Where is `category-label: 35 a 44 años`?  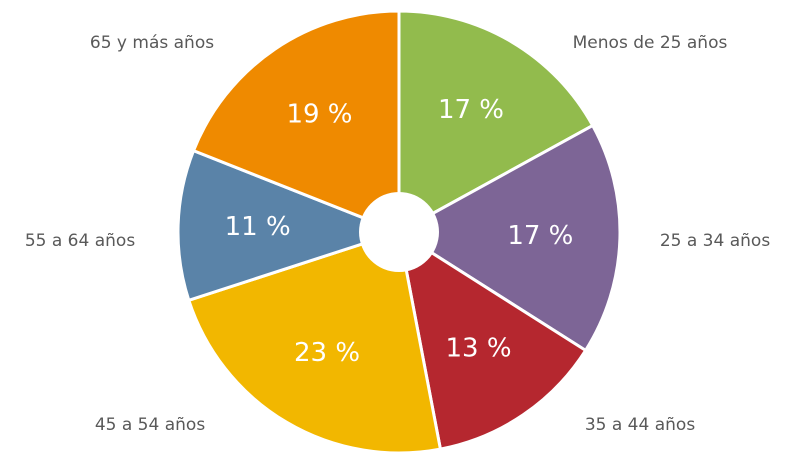 category-label: 35 a 44 años is located at coordinates (640, 425).